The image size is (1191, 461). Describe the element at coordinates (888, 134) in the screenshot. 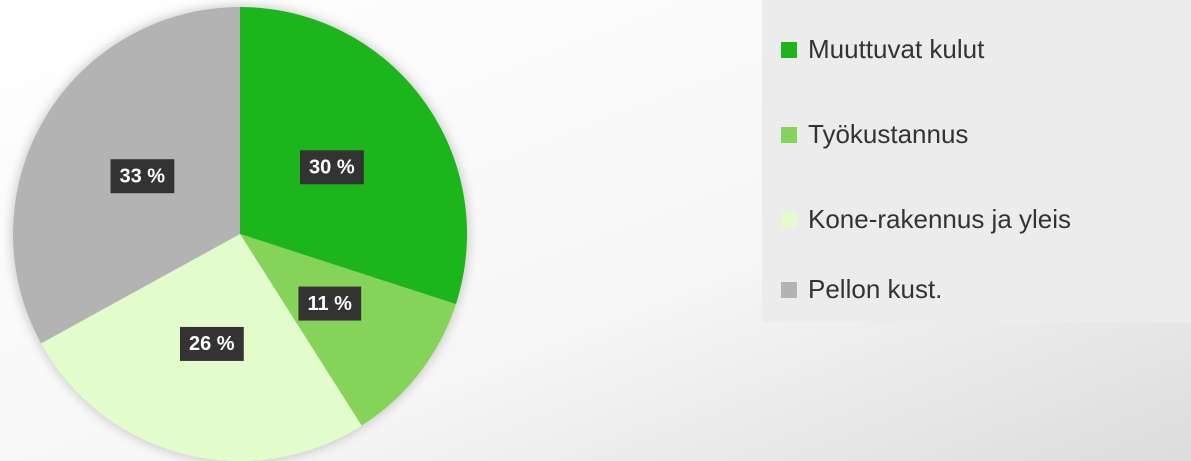

I see `legend-label: Työkustannus` at that location.